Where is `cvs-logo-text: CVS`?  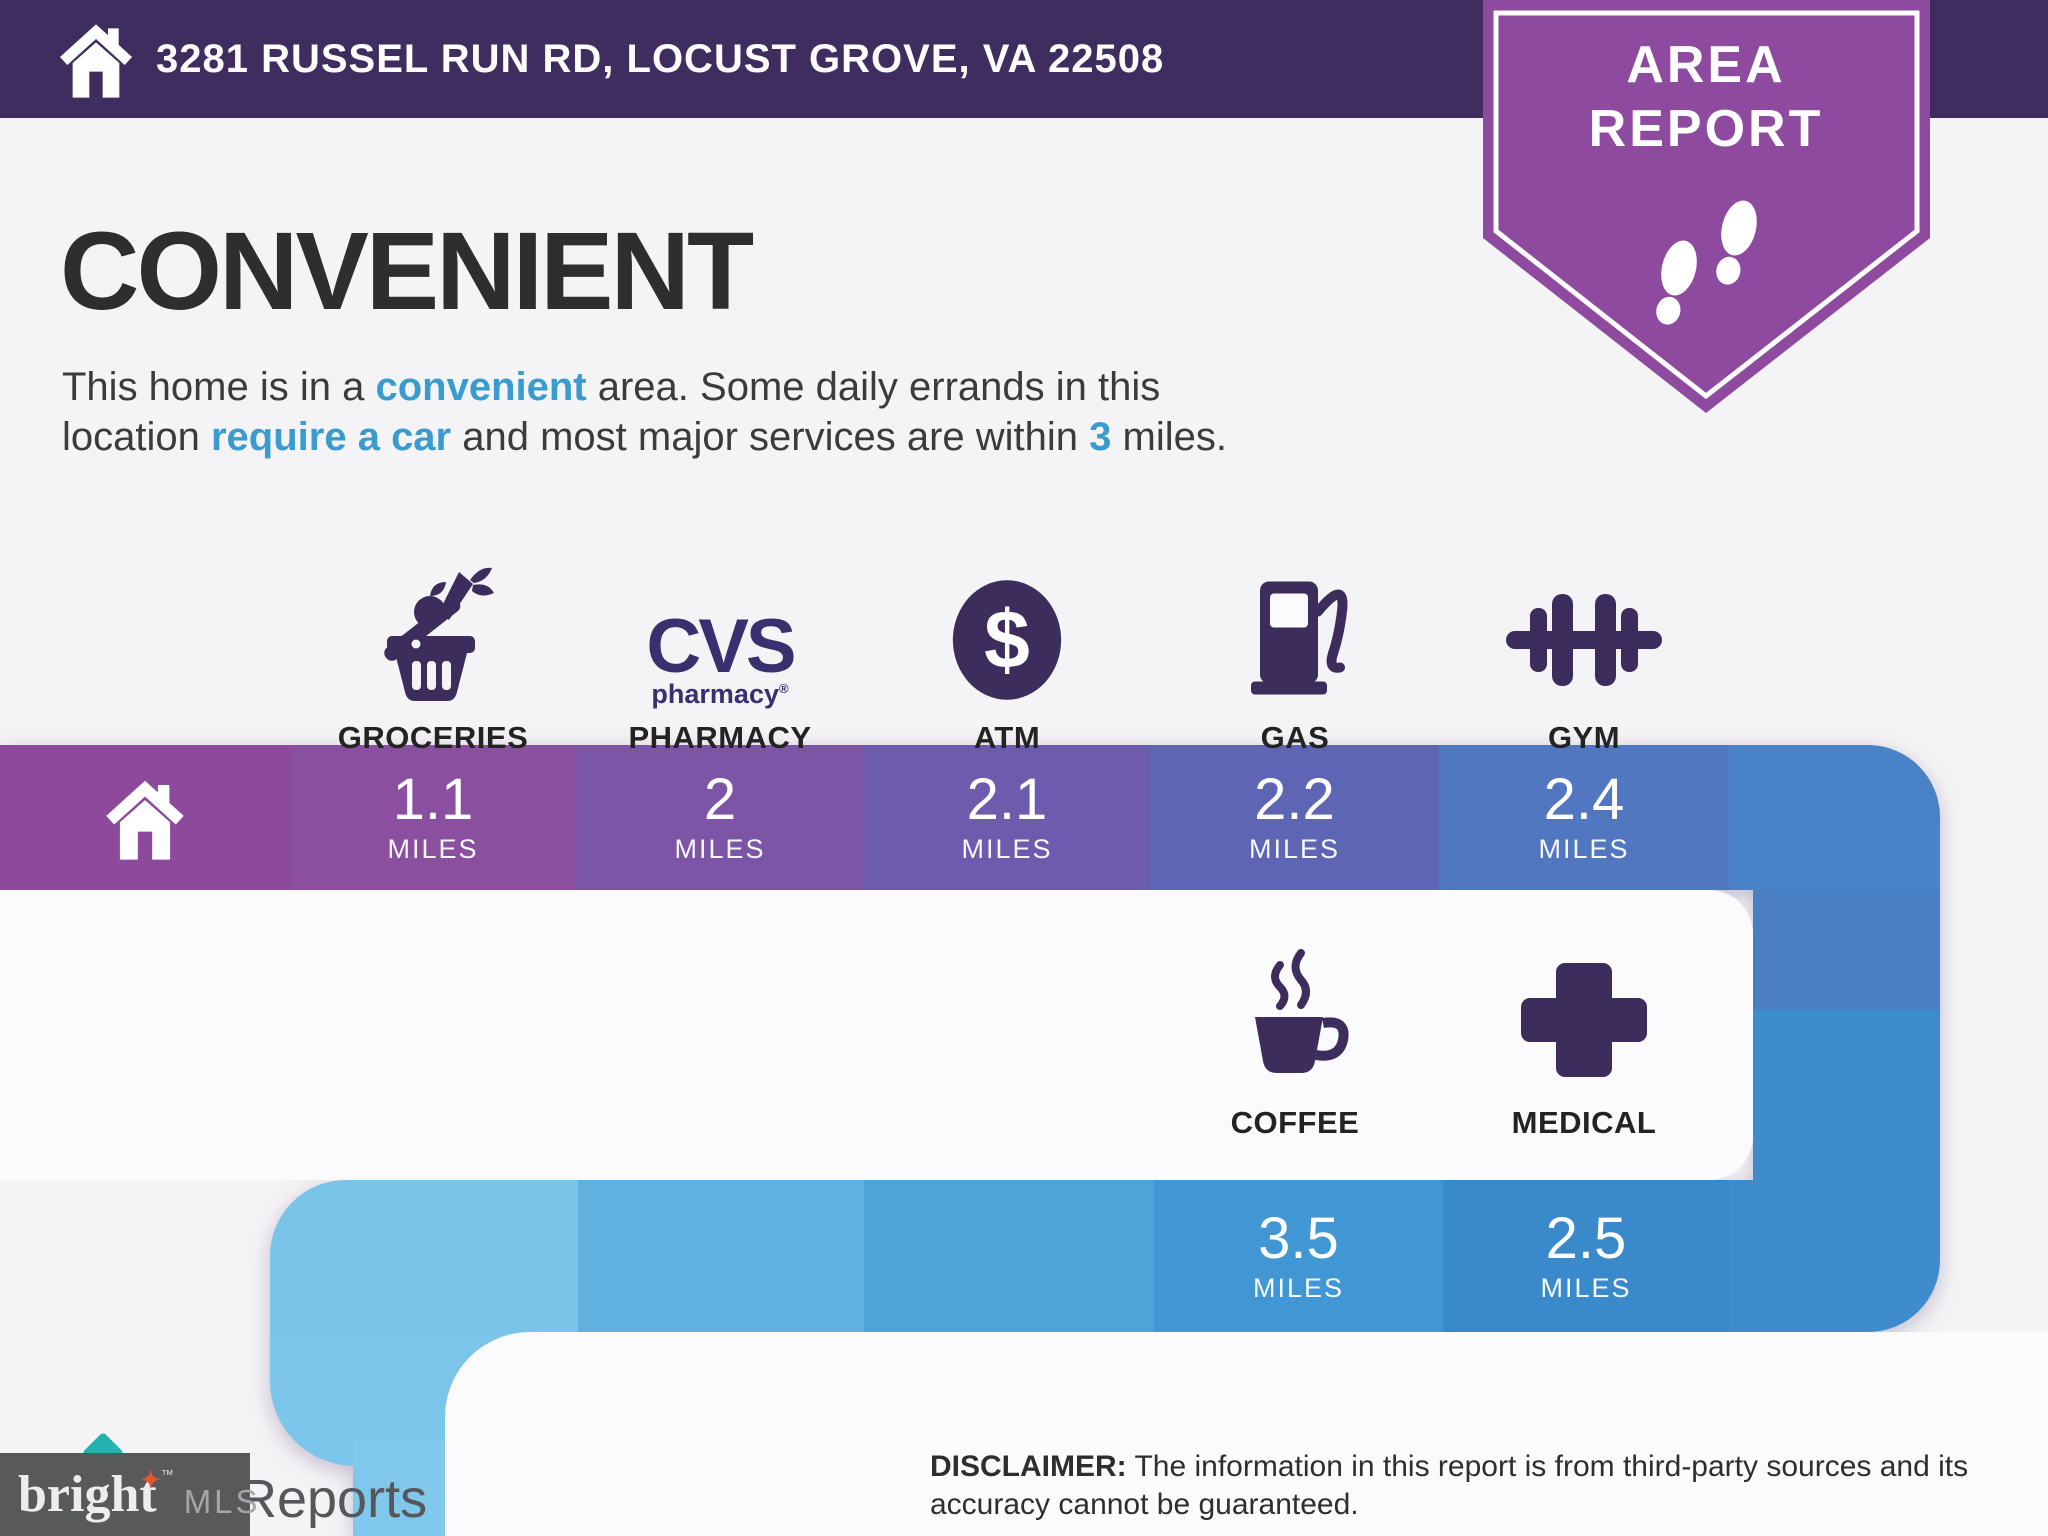 cvs-logo-text: CVS is located at coordinates (721, 646).